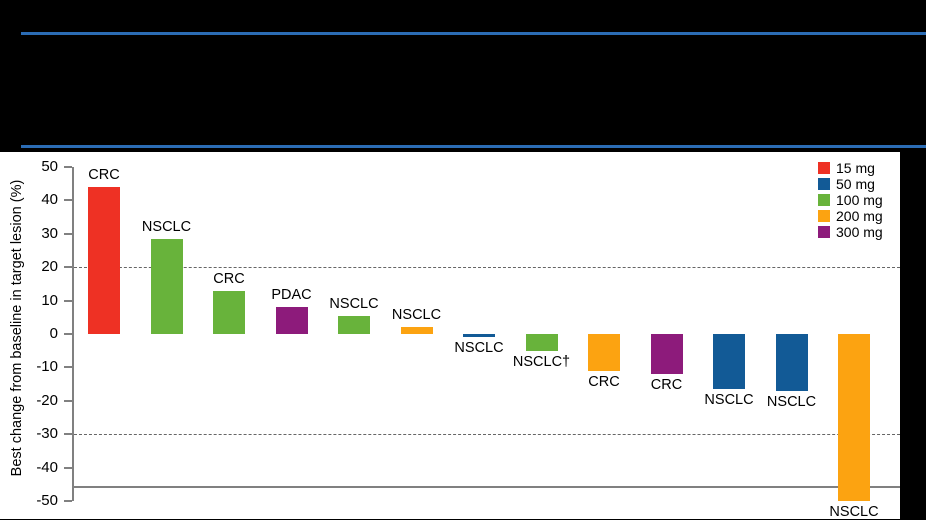 This screenshot has width=926, height=520. What do you see at coordinates (855, 183) in the screenshot?
I see `legend-label: 50 mg` at bounding box center [855, 183].